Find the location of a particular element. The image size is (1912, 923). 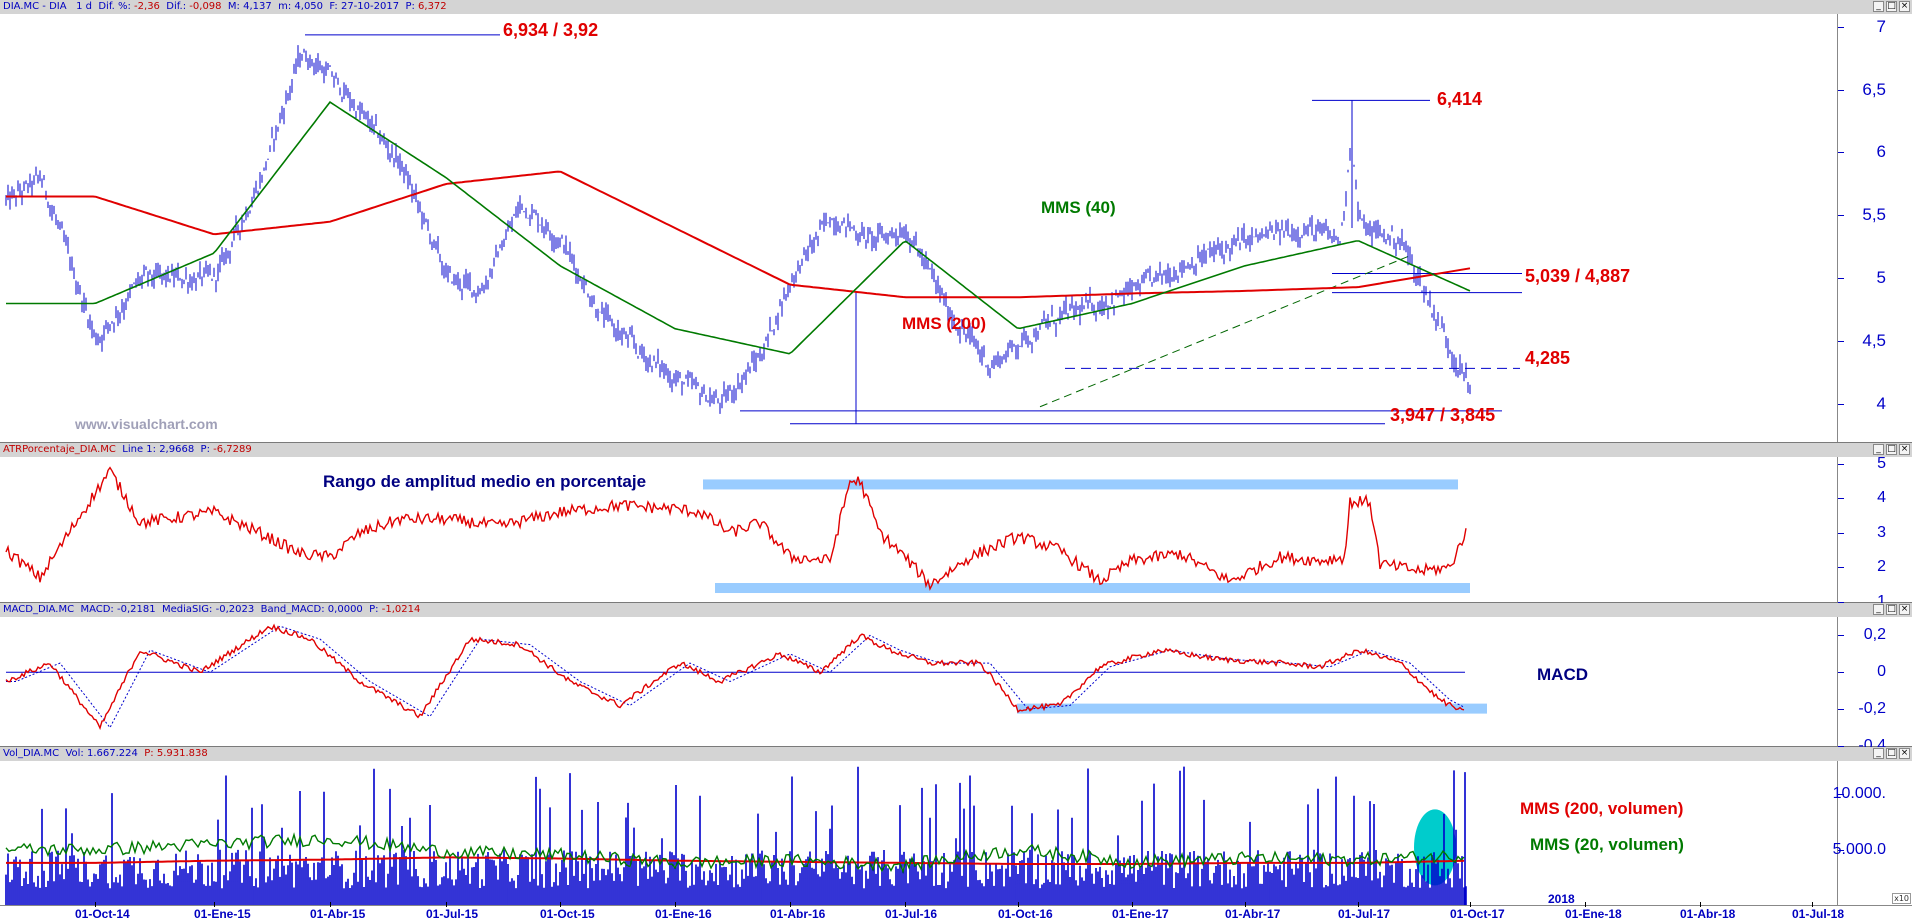

volume-highlight is located at coordinates (1435, 847).